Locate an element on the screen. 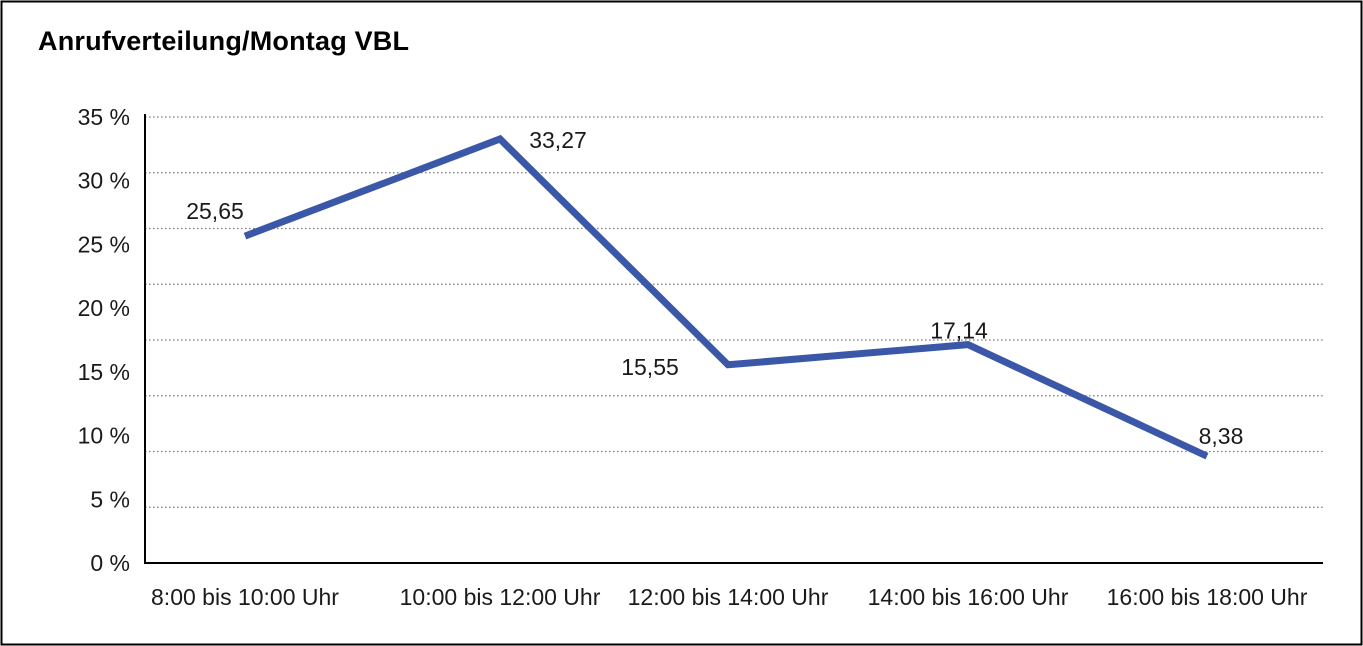 The image size is (1363, 646). data-point-label: 15,55 is located at coordinates (650, 367).